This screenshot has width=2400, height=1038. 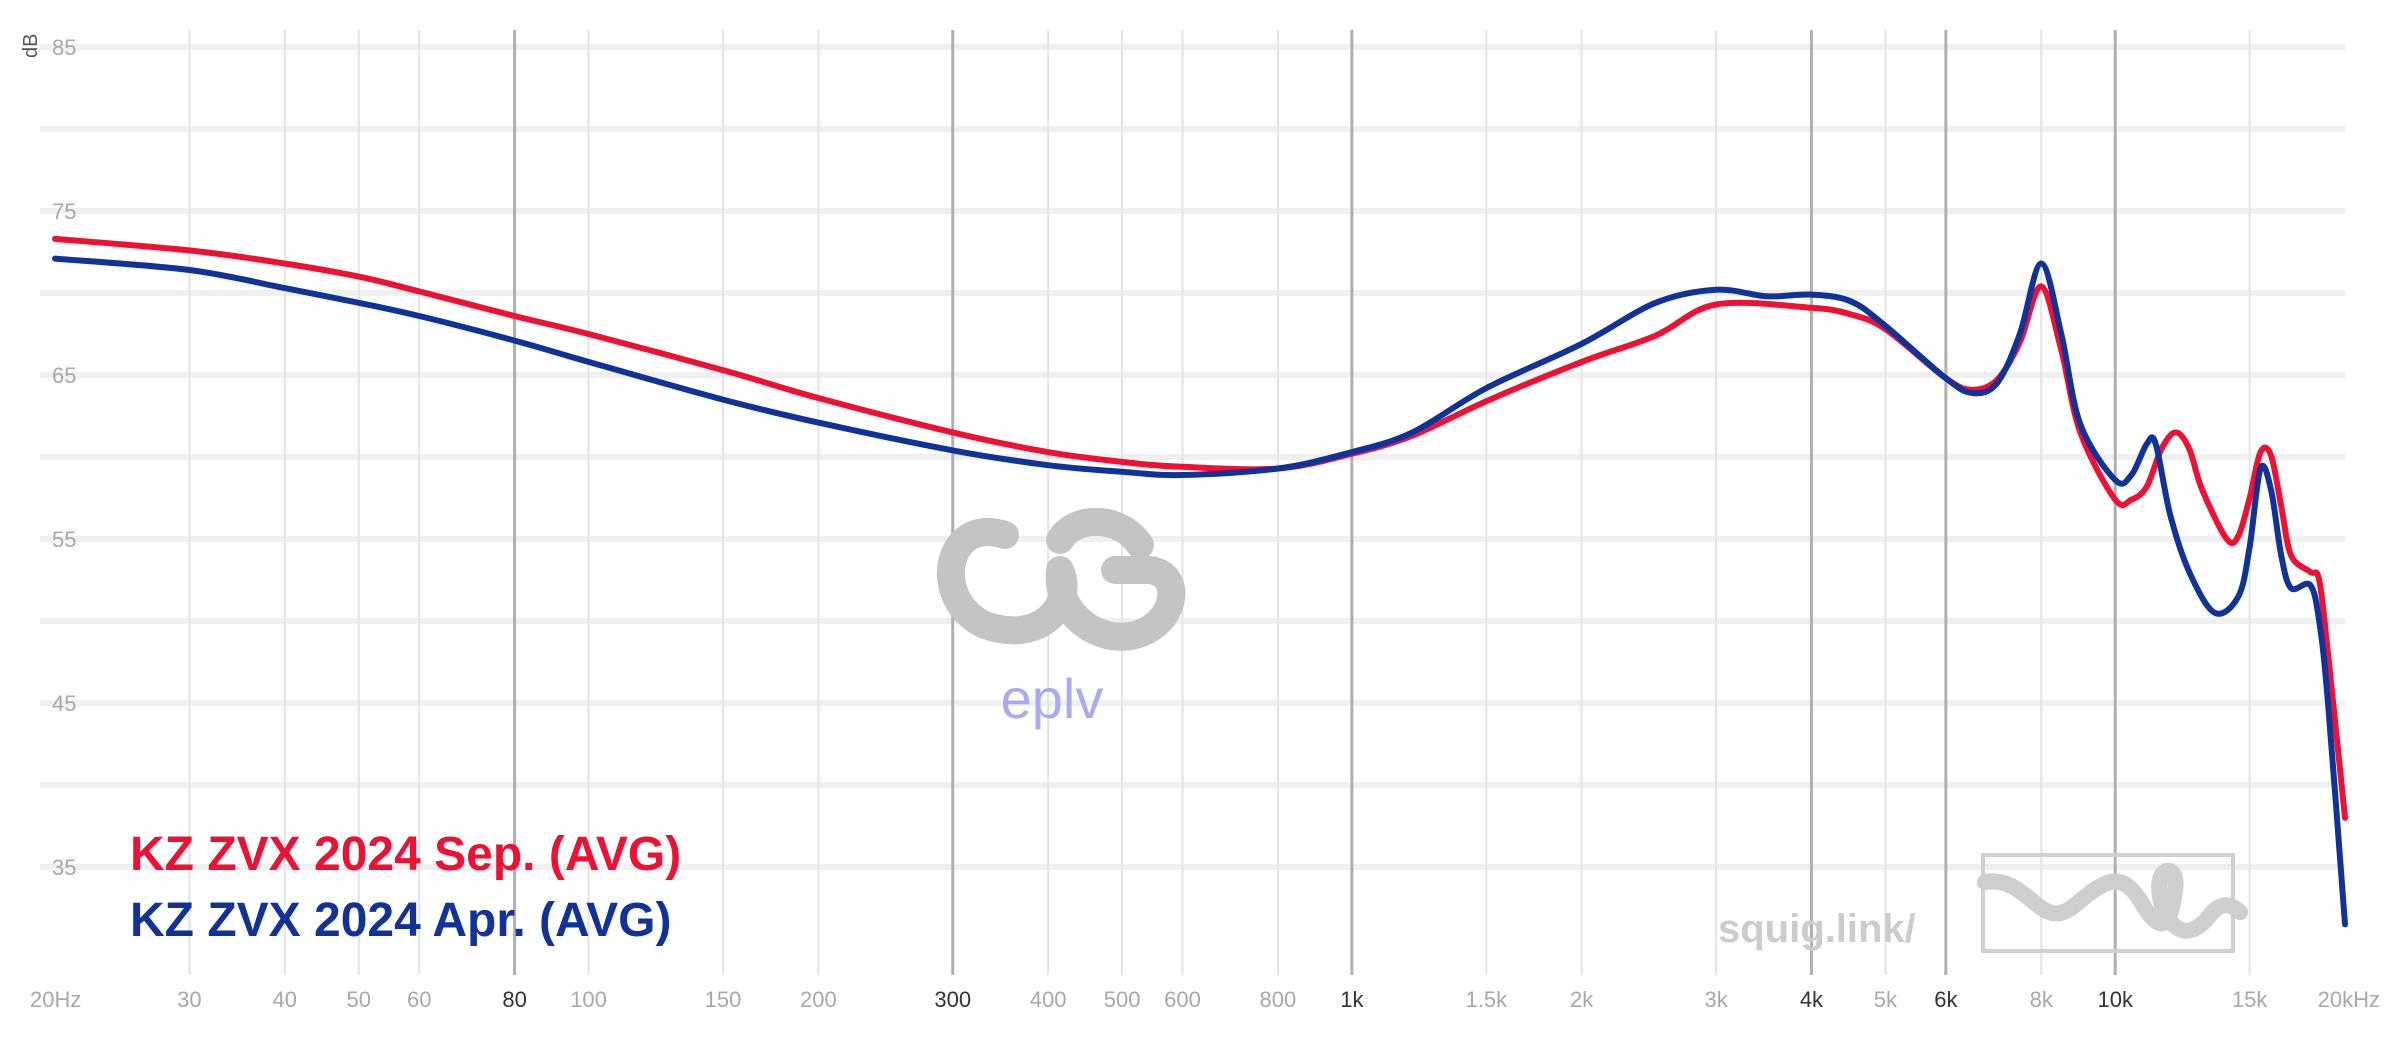 What do you see at coordinates (359, 999) in the screenshot?
I see `x-tick-label: 50` at bounding box center [359, 999].